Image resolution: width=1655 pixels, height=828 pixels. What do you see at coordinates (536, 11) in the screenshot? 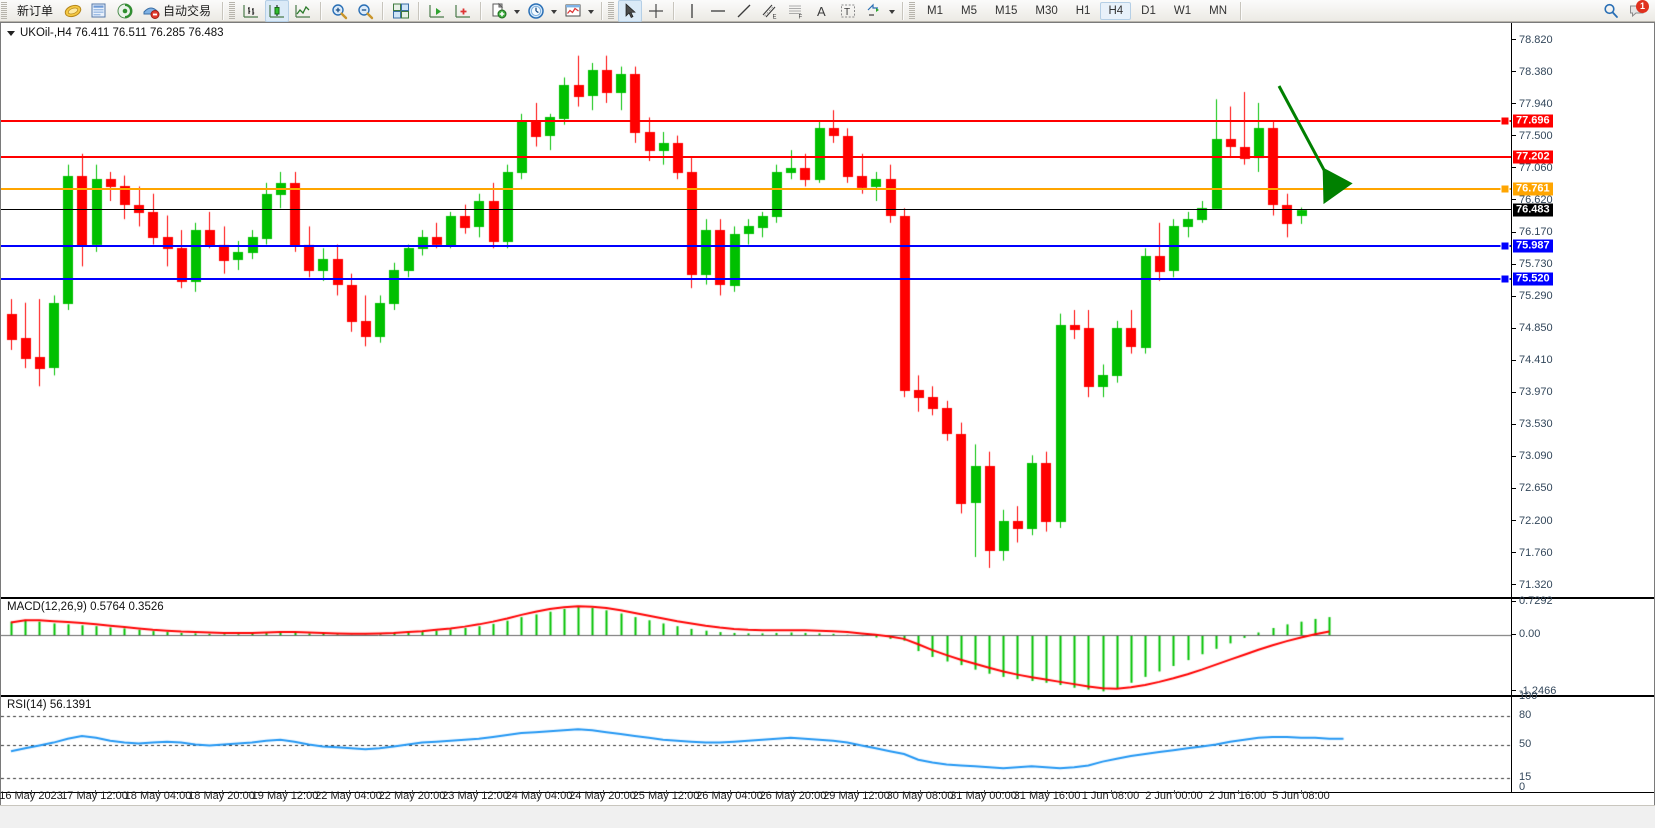
I see `period-clock-icon` at bounding box center [536, 11].